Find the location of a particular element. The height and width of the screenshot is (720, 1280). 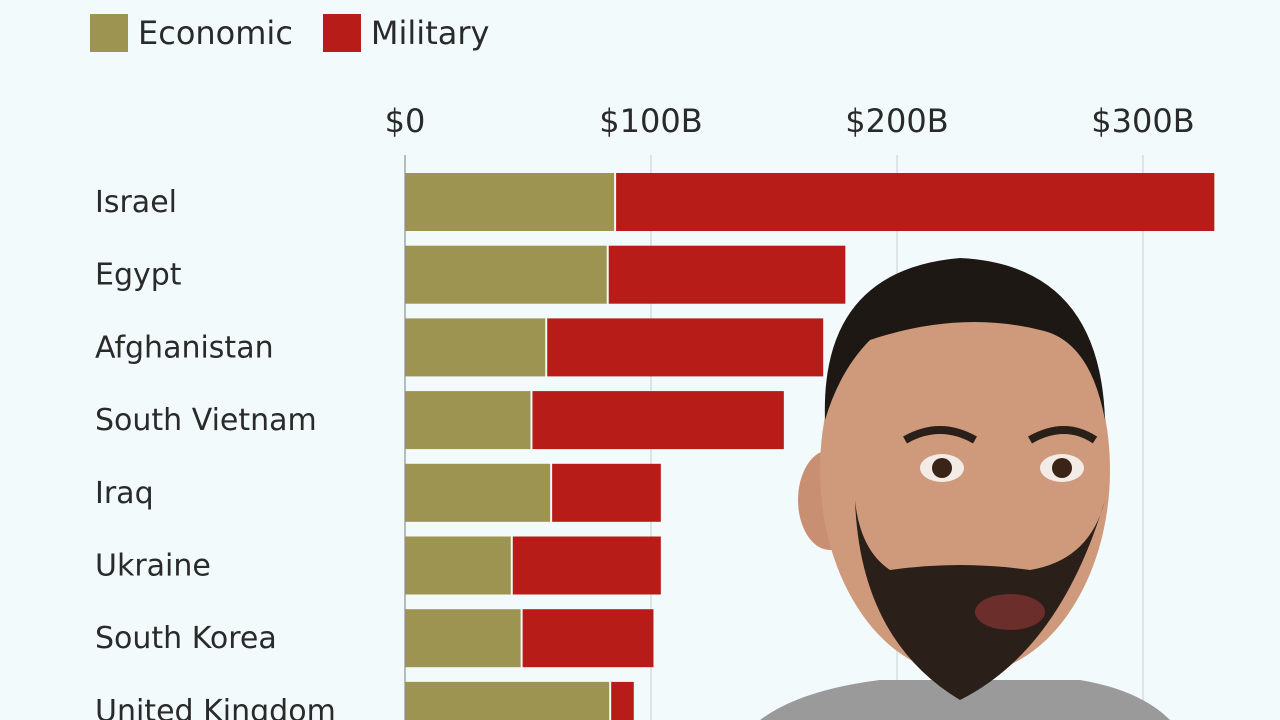

legend-swatch-military is located at coordinates (341, 33).